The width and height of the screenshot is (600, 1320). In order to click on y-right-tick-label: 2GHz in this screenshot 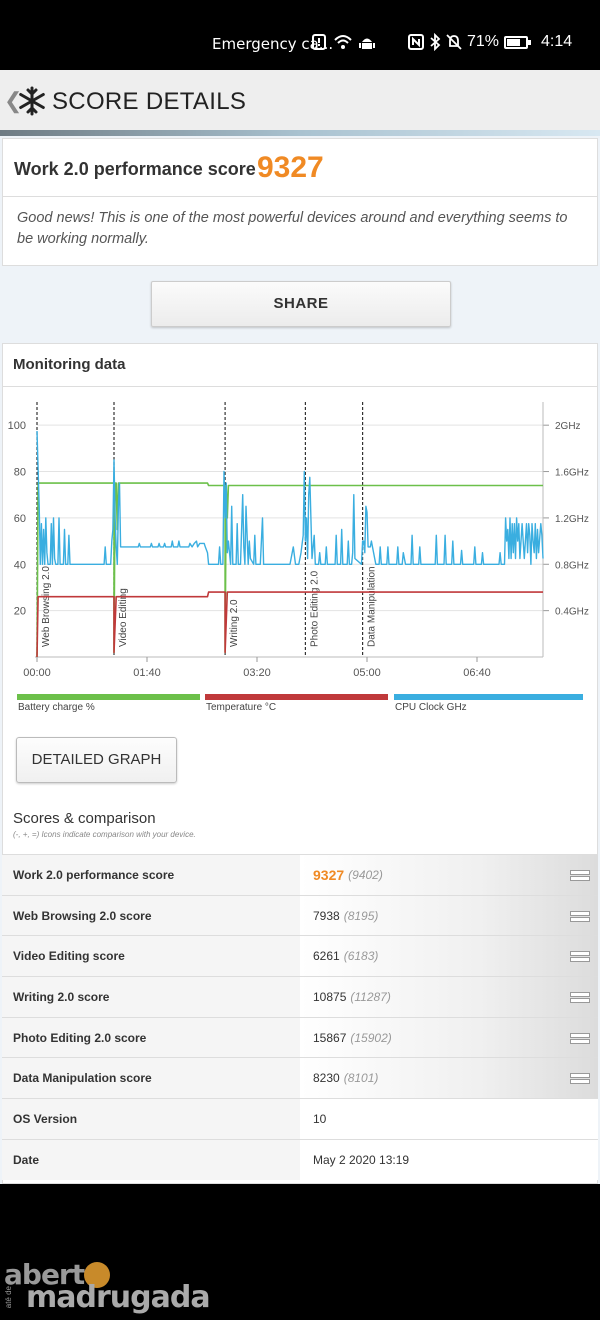, I will do `click(568, 426)`.